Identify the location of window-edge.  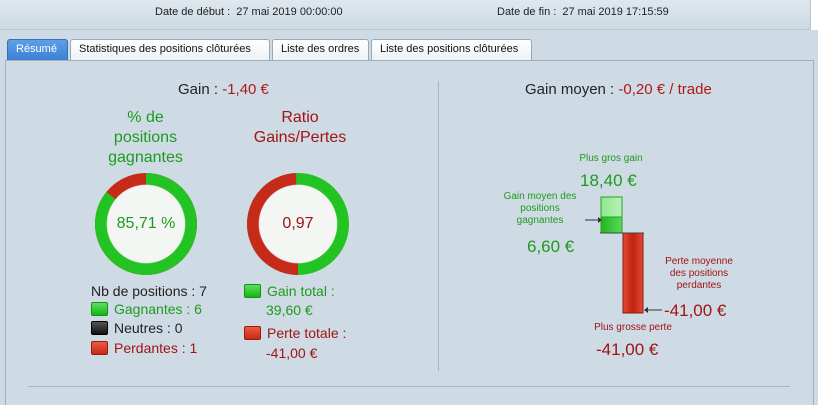
(814, 15).